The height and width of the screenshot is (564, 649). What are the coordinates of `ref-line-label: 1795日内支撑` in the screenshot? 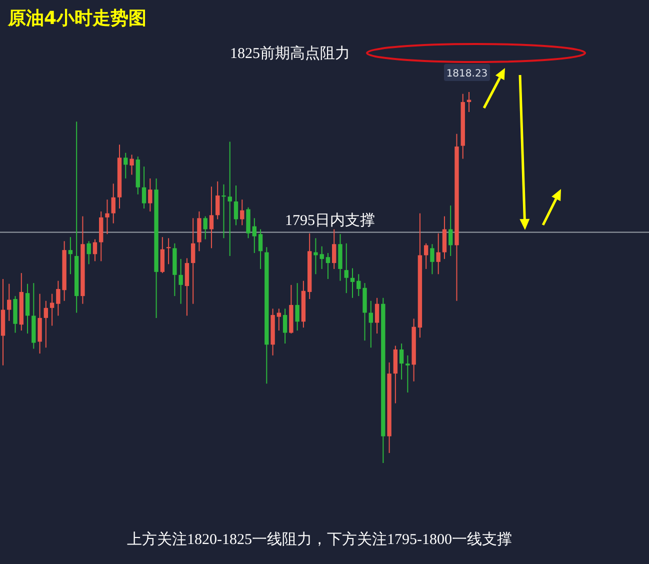 It's located at (330, 221).